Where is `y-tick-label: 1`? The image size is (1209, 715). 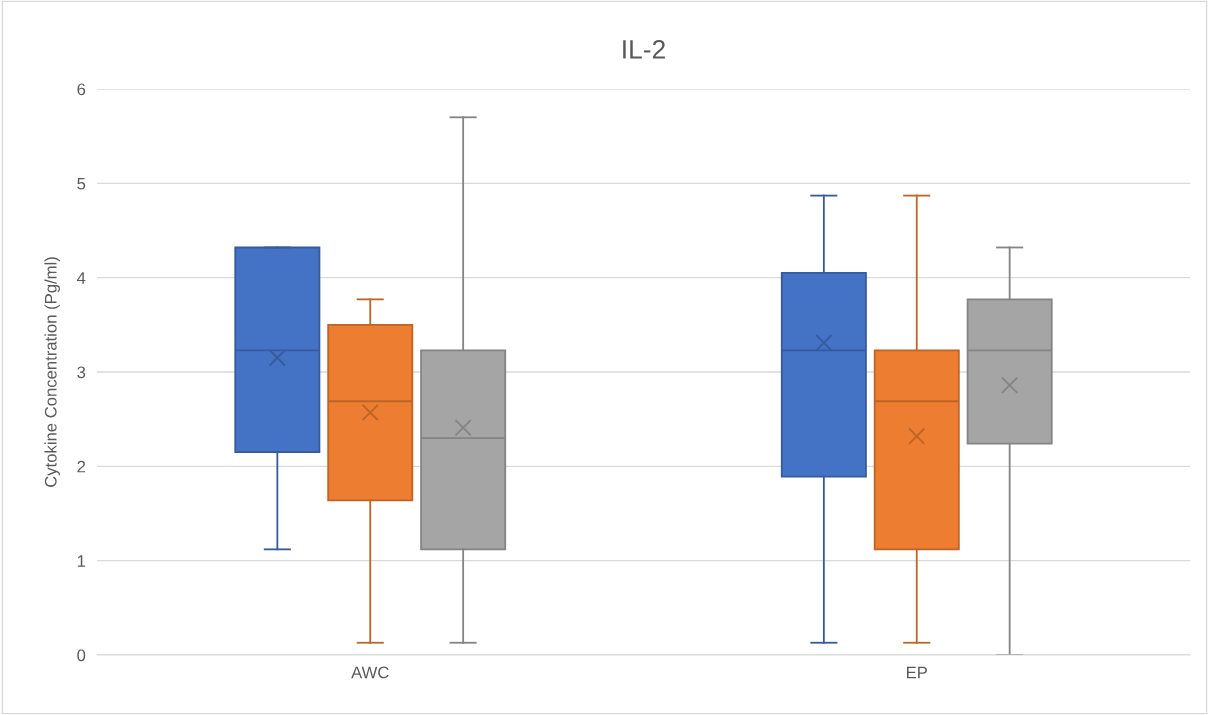 y-tick-label: 1 is located at coordinates (81, 561).